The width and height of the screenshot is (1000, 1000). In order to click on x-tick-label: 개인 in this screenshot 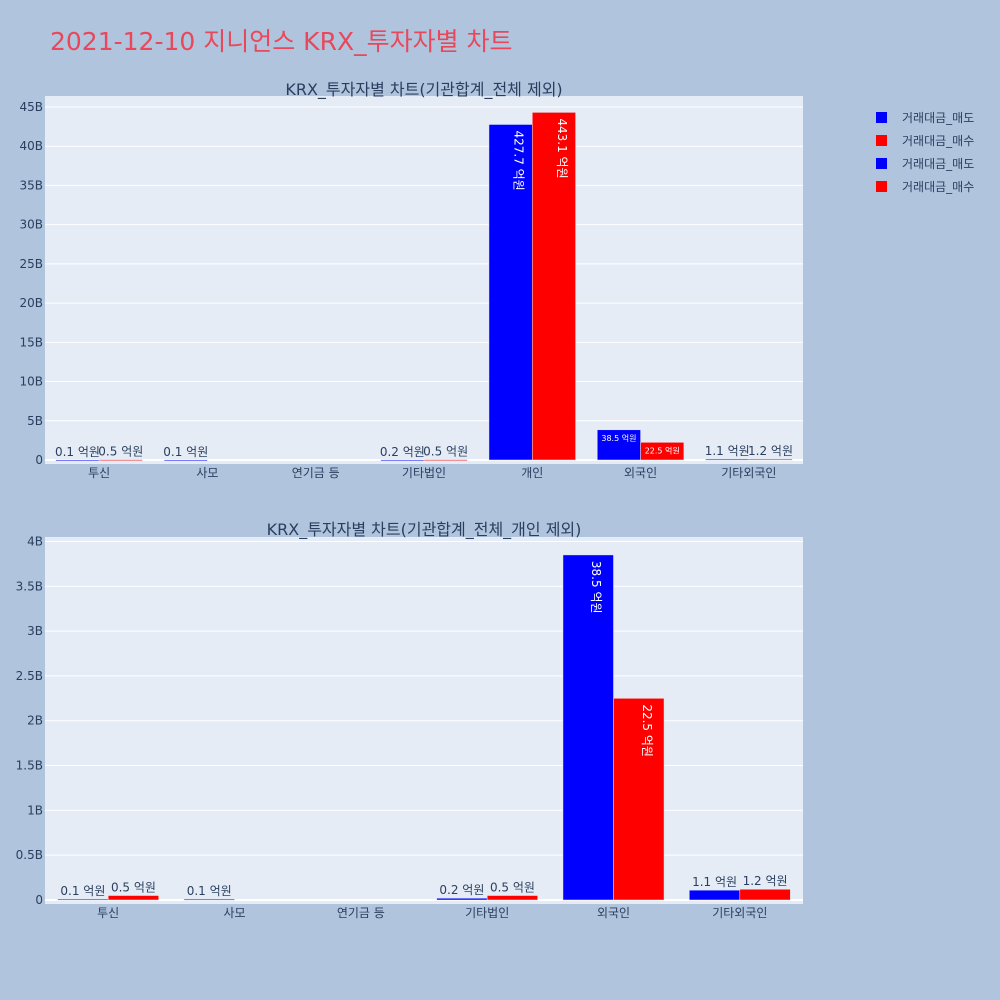, I will do `click(532, 473)`.